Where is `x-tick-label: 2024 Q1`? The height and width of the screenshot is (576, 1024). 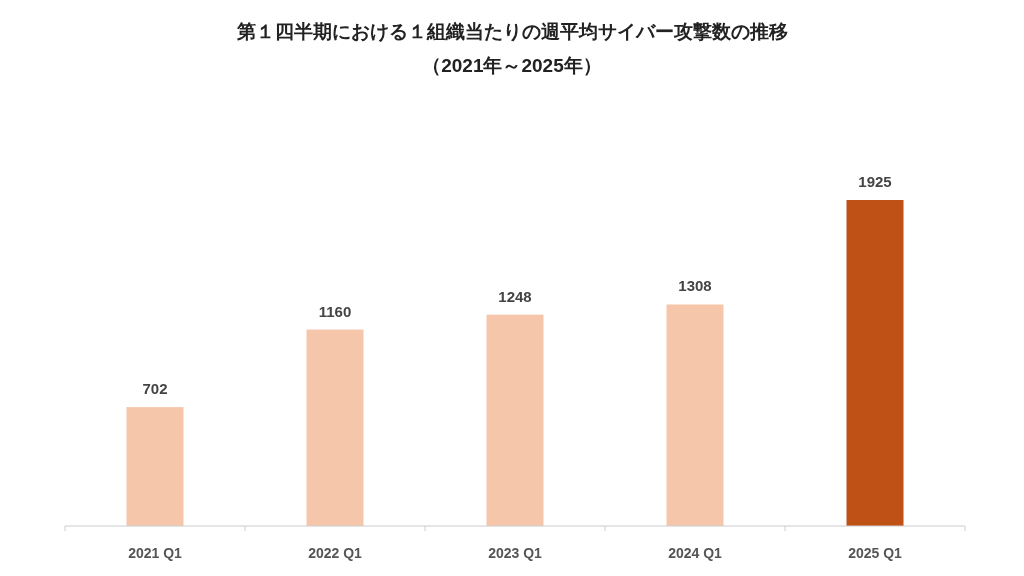 x-tick-label: 2024 Q1 is located at coordinates (695, 553).